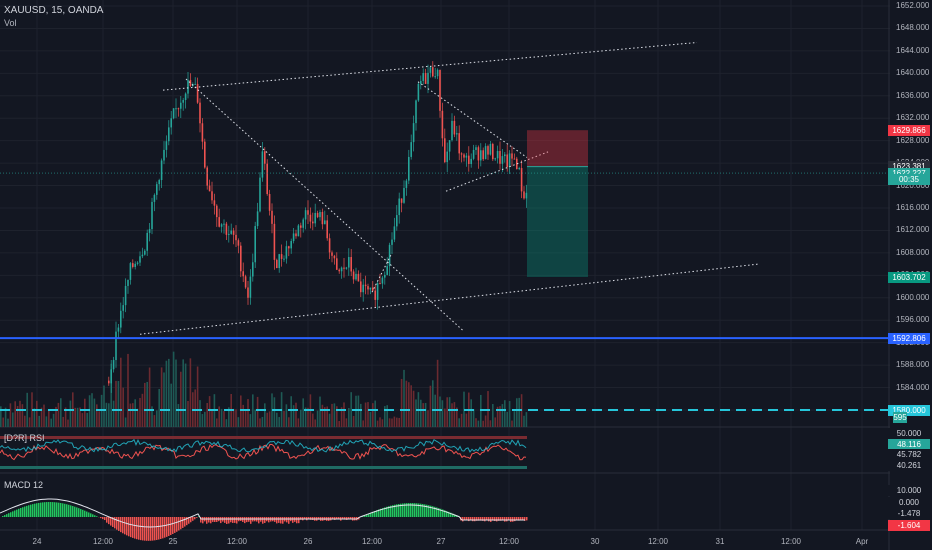 This screenshot has height=550, width=932. I want to click on macd-axis-label: 10.000, so click(909, 490).